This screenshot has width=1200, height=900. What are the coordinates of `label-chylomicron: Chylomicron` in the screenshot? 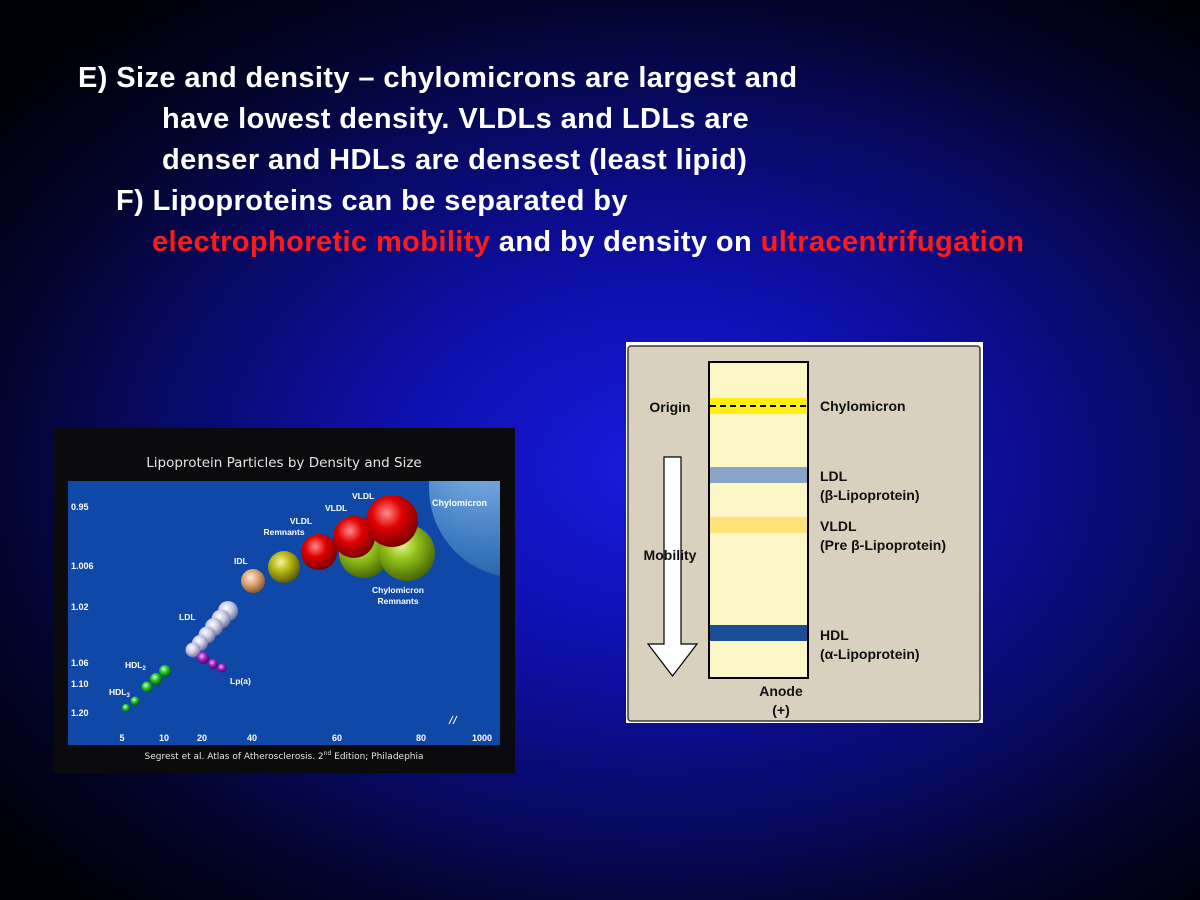 It's located at (459, 503).